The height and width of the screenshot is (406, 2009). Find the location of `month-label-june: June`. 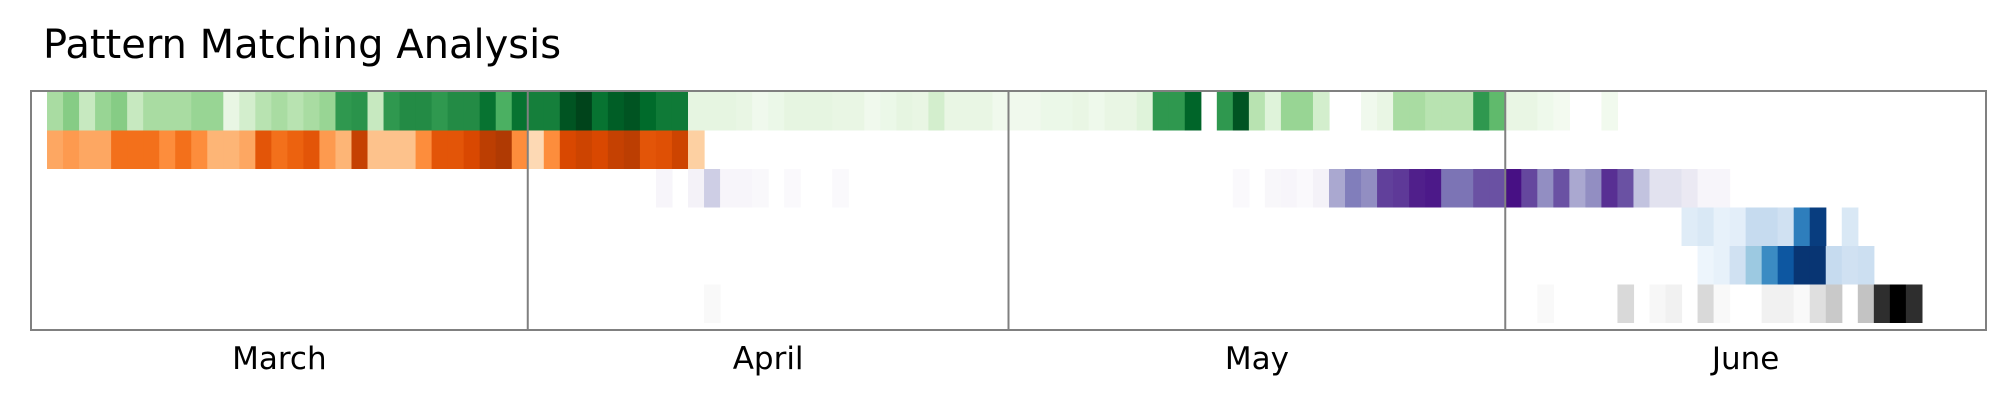

month-label-june: June is located at coordinates (1745, 359).